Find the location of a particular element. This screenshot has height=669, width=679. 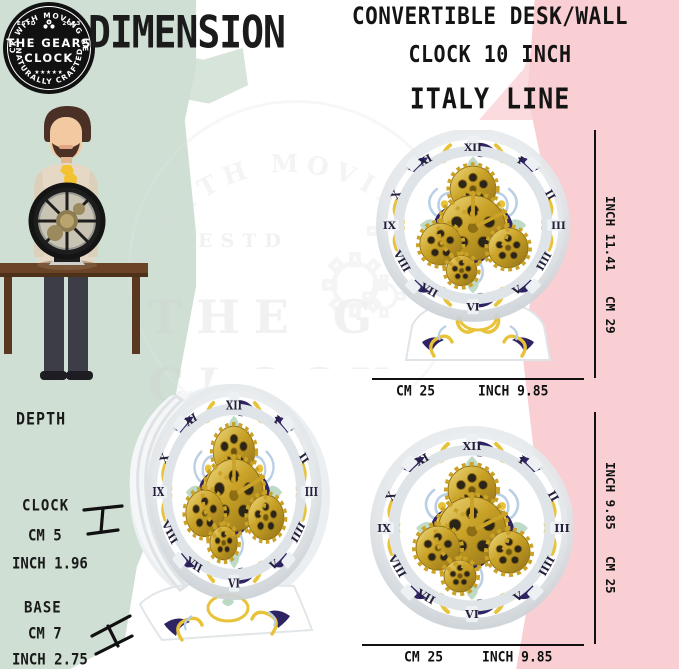

desk-clock-width-inch: INCH 9.85 is located at coordinates (513, 391).